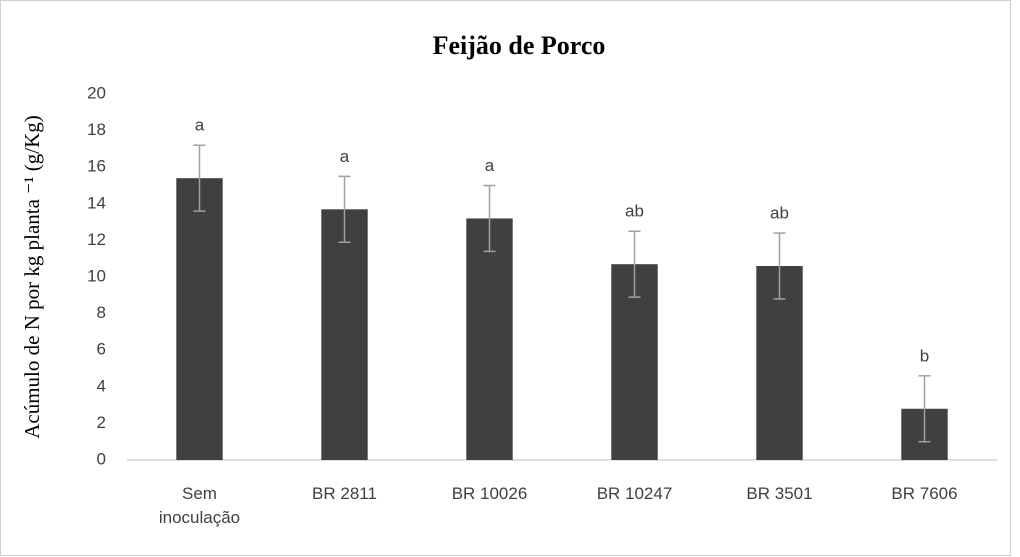 The width and height of the screenshot is (1020, 557). I want to click on y-axis-label: Acúmulo de N por kg planta ⁻¹ (g/Kg), so click(32, 277).